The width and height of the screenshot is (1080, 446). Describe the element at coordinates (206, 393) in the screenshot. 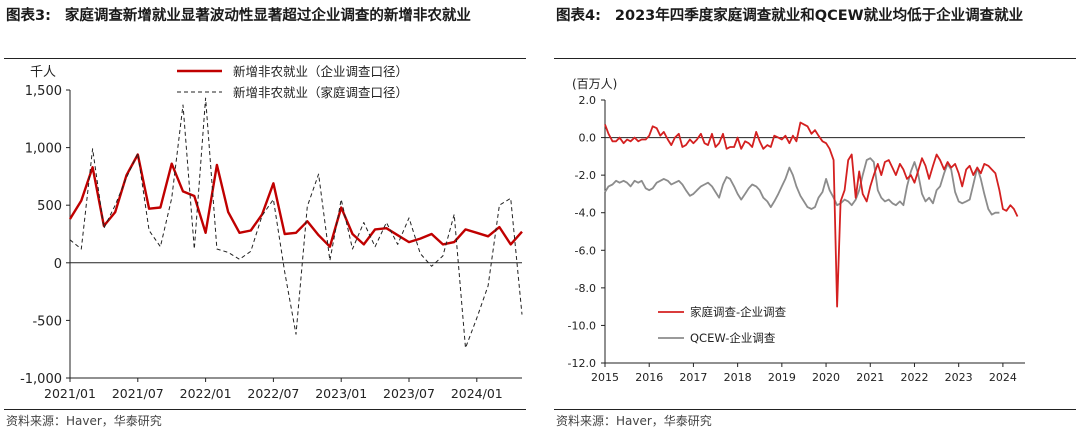

I see `x-tick-label: 2022/01` at that location.